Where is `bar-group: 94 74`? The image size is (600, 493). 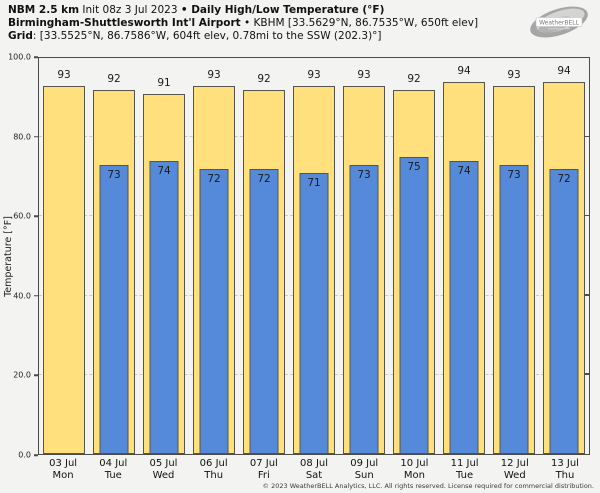 bar-group: 94 74 is located at coordinates (464, 256).